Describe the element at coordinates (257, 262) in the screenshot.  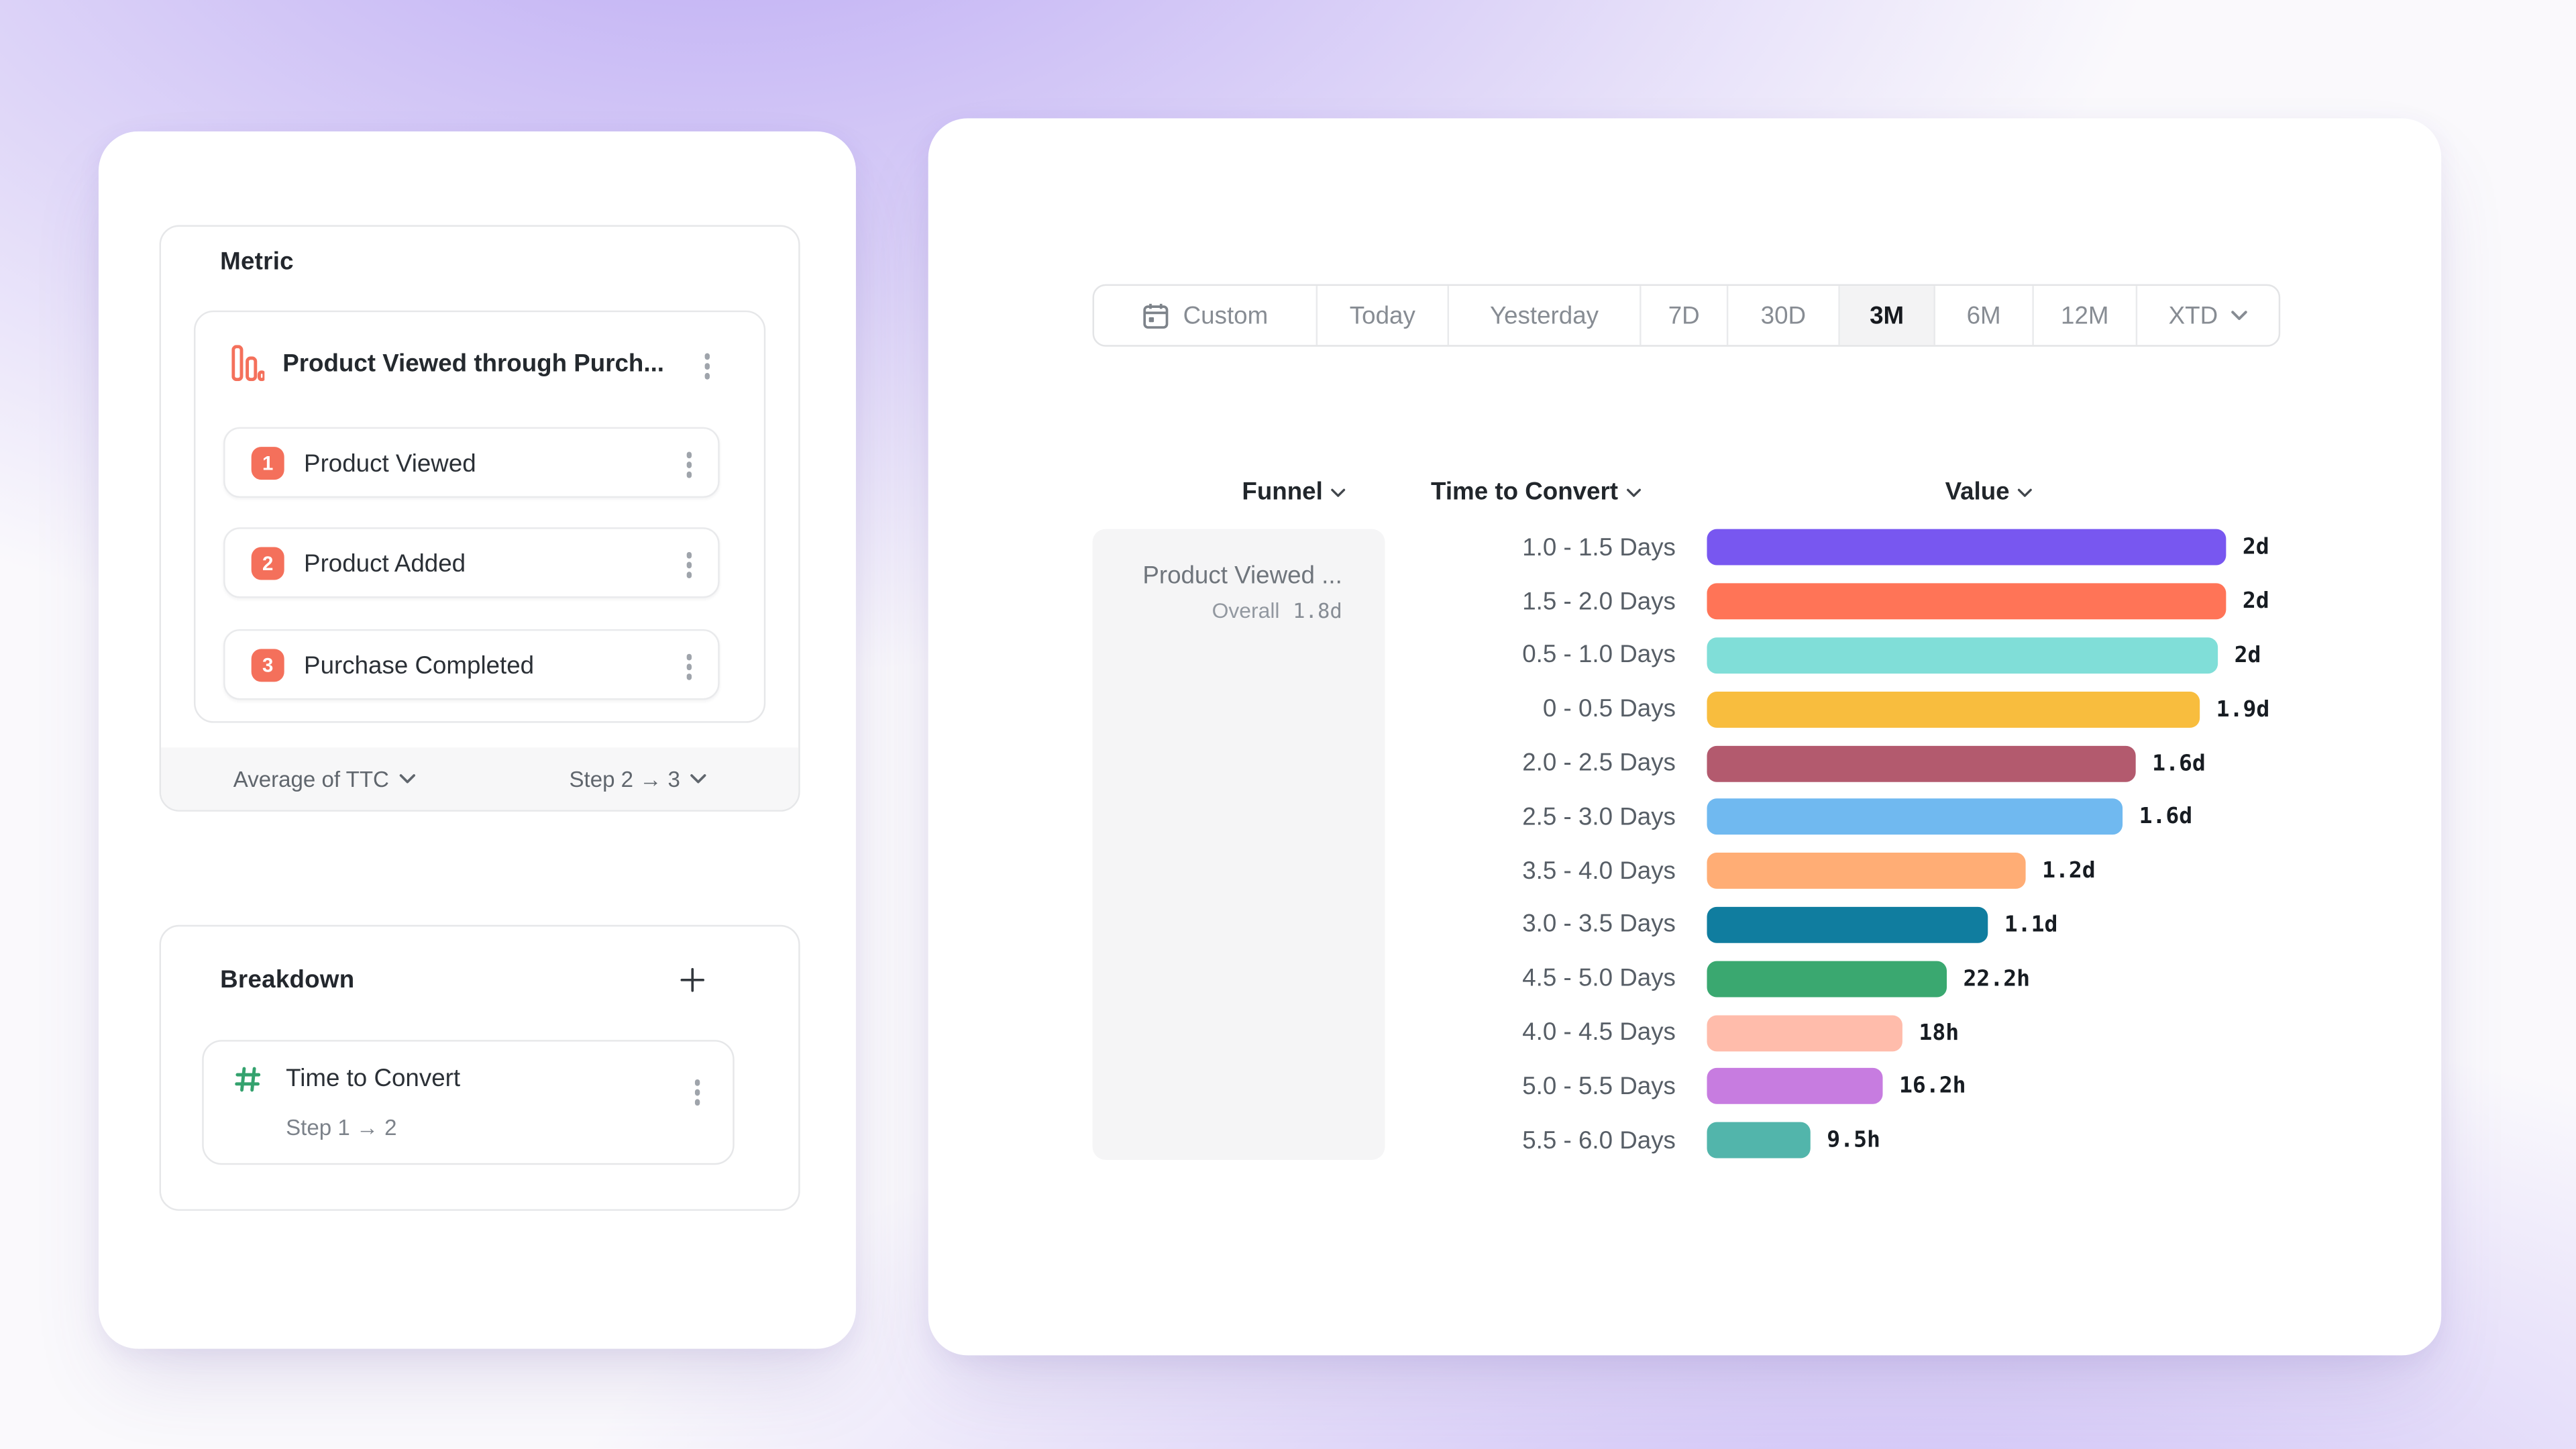
I see `metric-section-title: Metric` at that location.